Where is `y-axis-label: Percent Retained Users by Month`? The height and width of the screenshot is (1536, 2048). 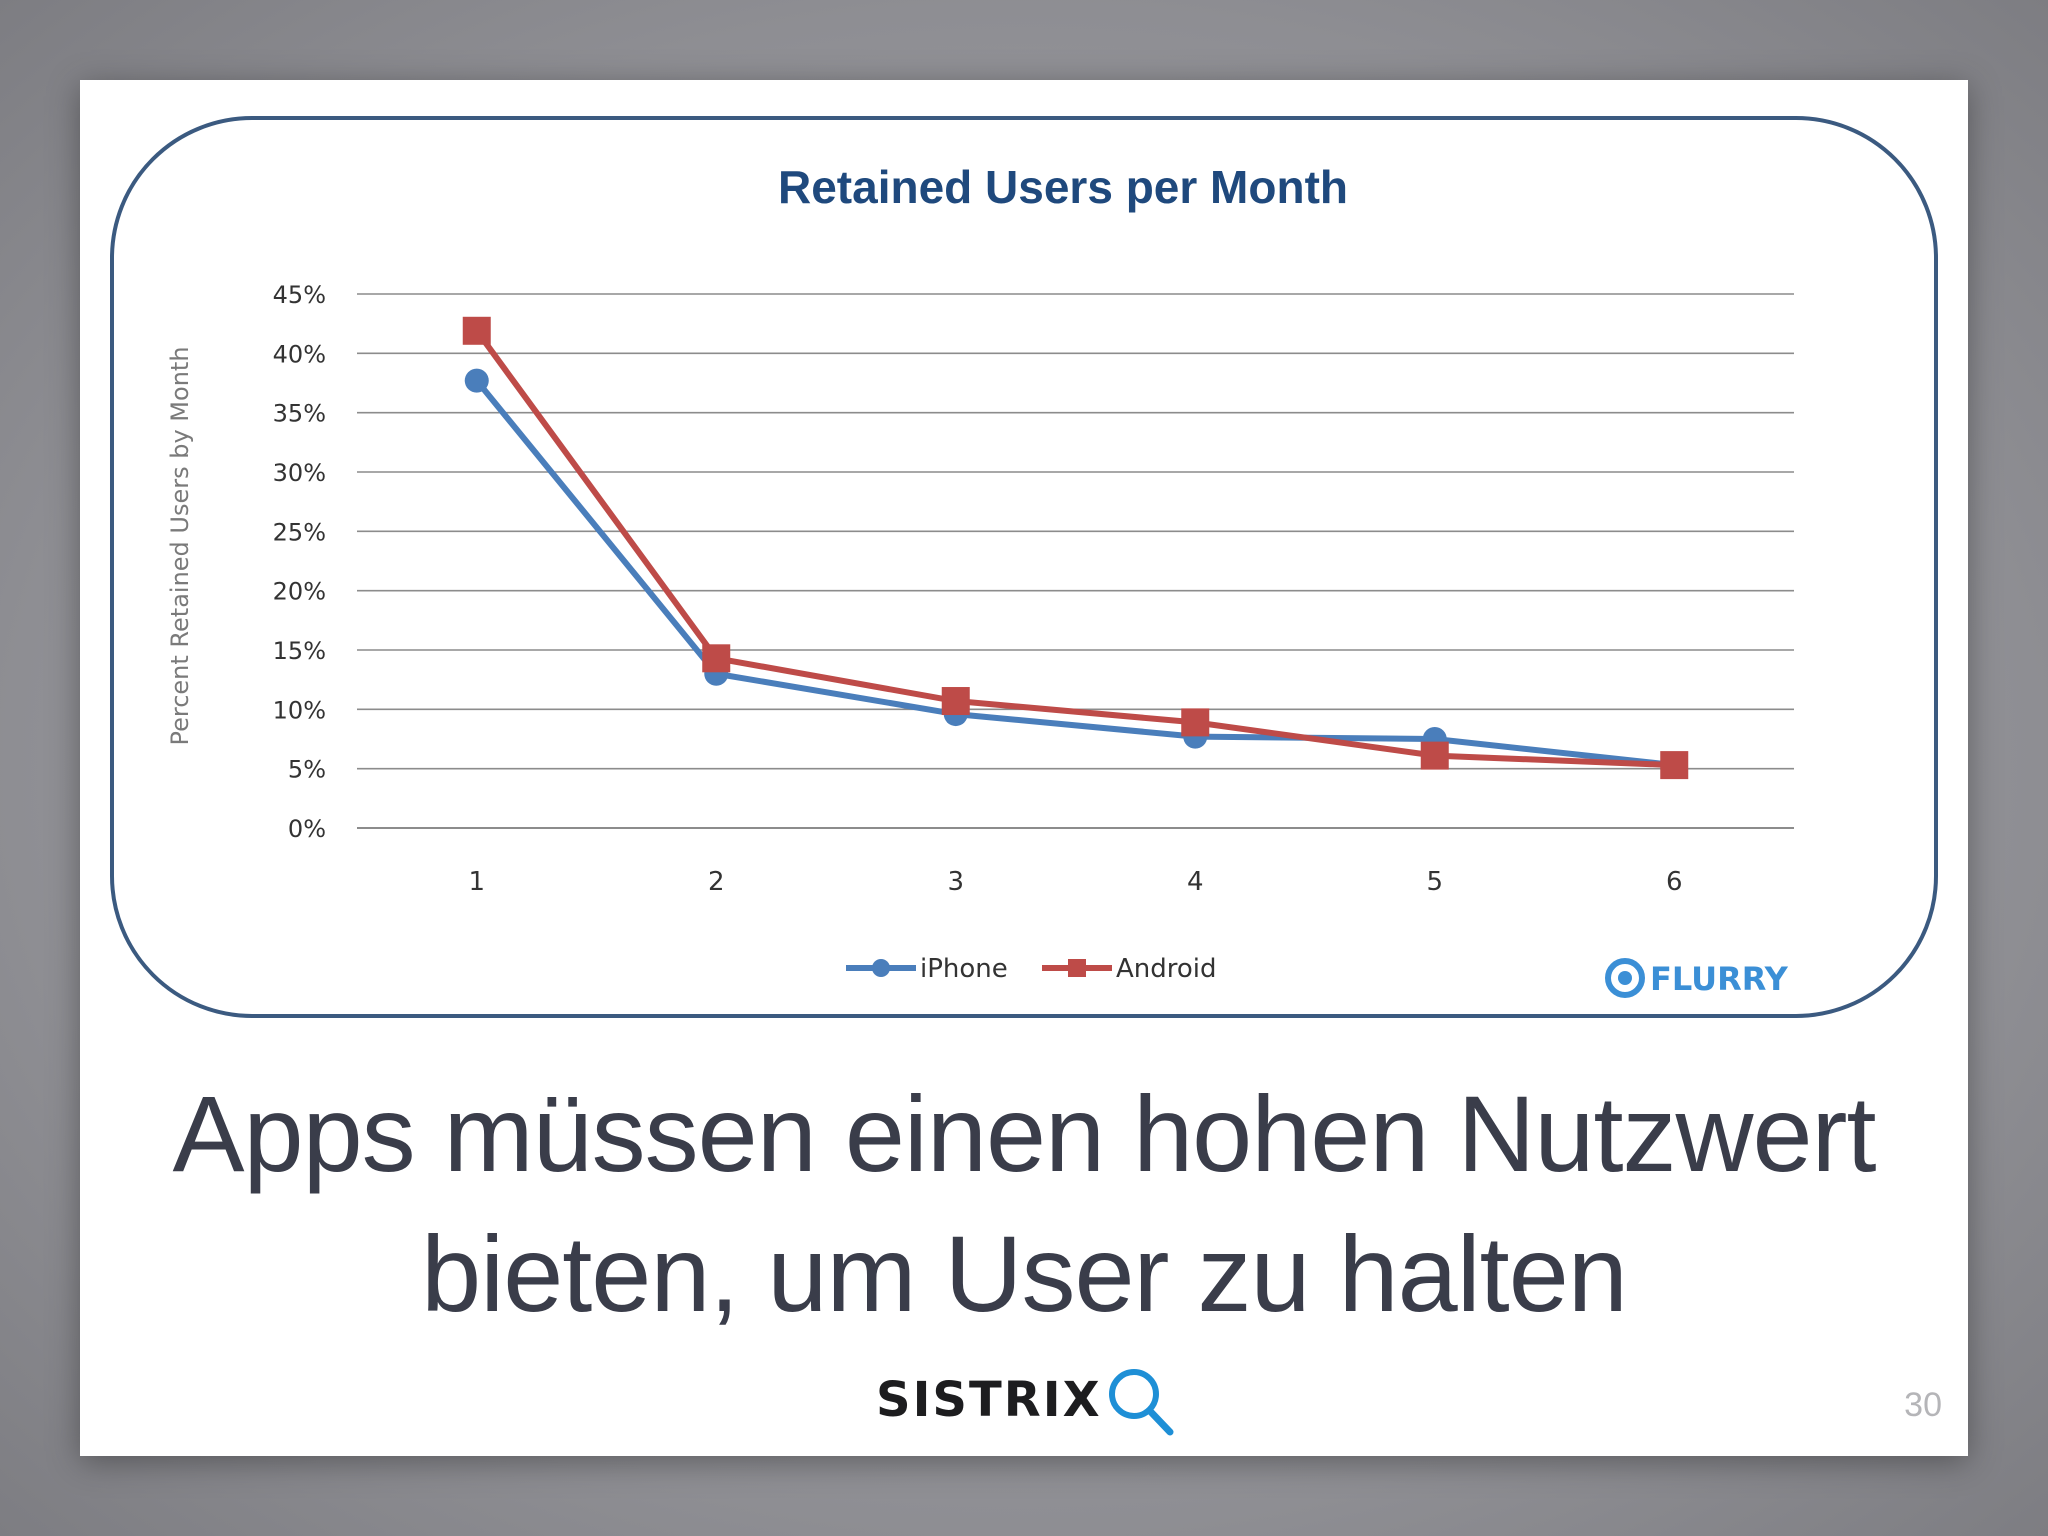
y-axis-label: Percent Retained Users by Month is located at coordinates (180, 545).